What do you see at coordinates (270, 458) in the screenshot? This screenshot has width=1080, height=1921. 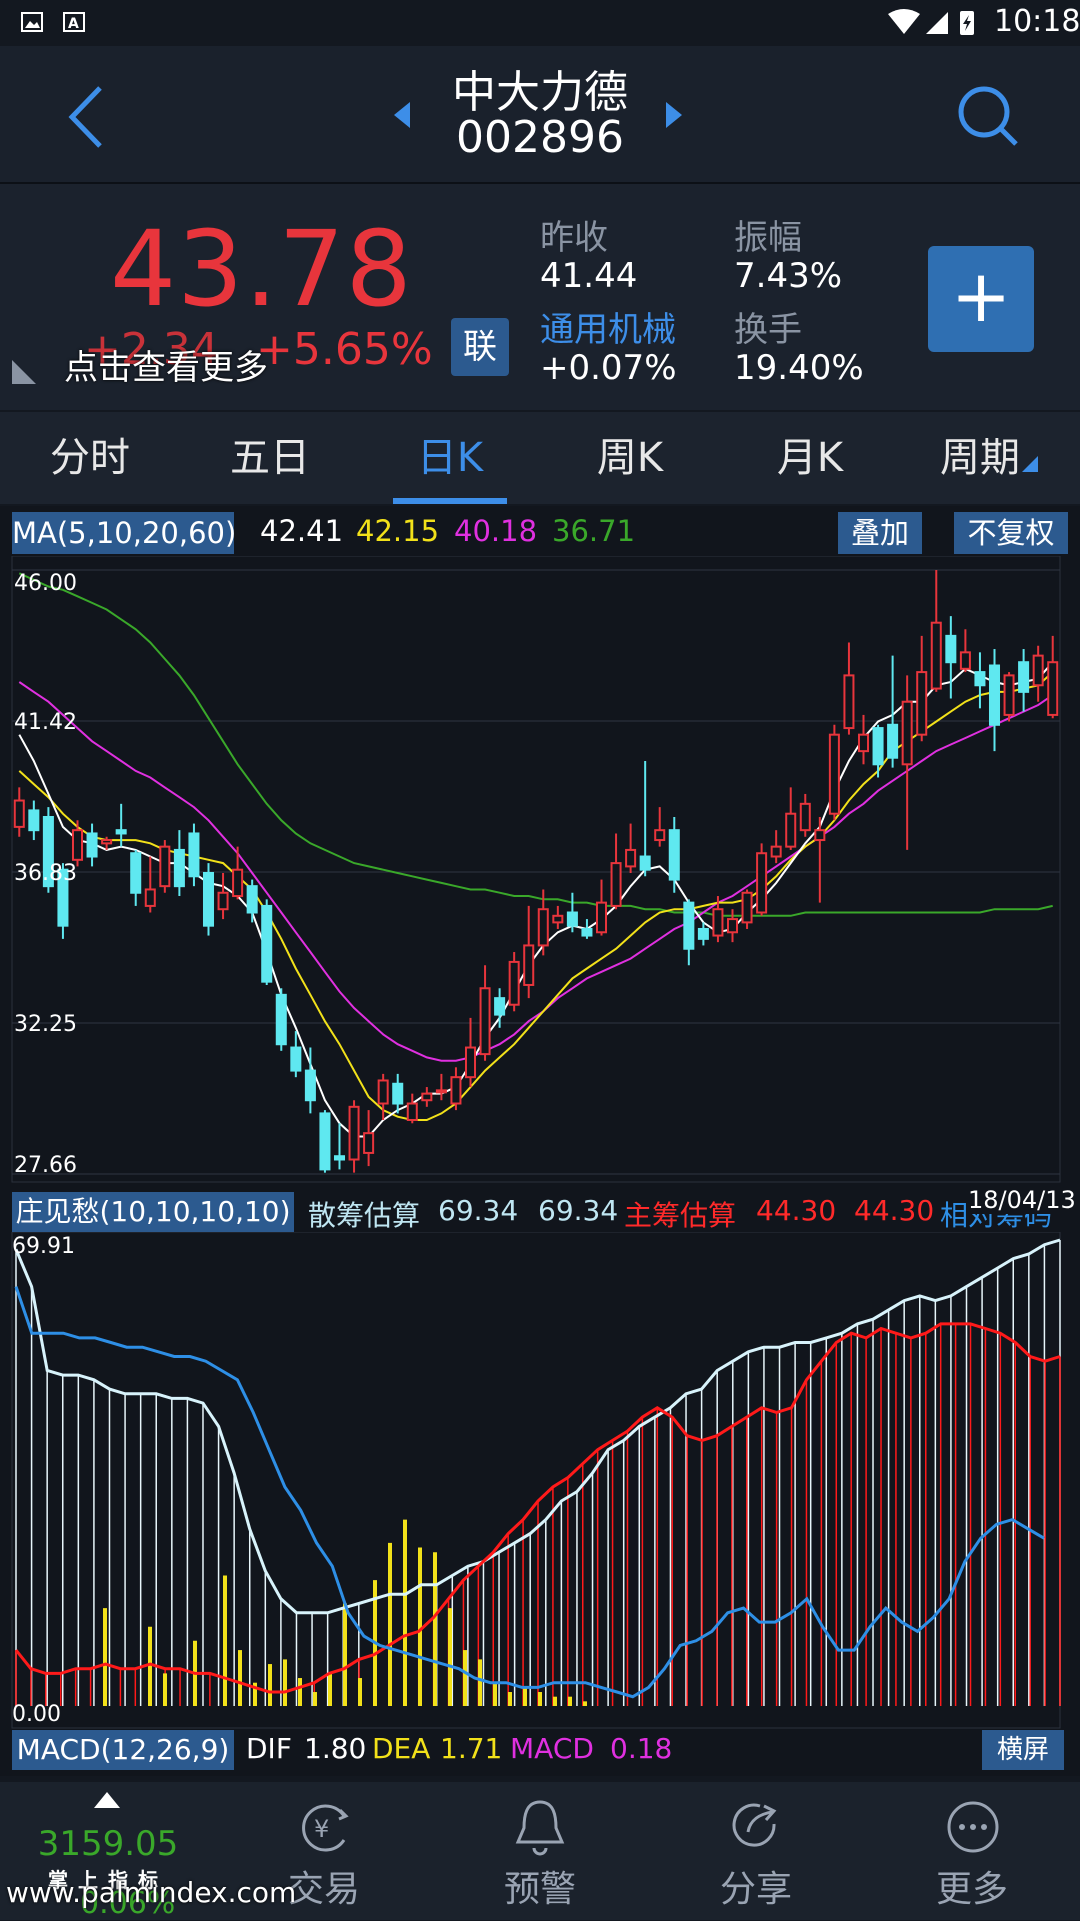 I see `tab-five-day: 五日` at bounding box center [270, 458].